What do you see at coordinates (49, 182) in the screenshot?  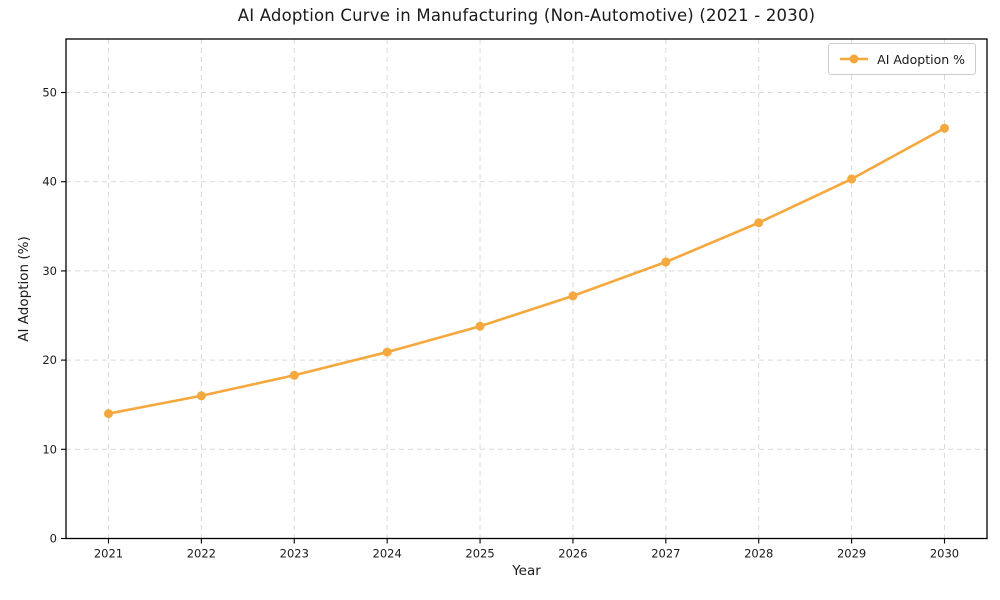 I see `y-tick-label: 40` at bounding box center [49, 182].